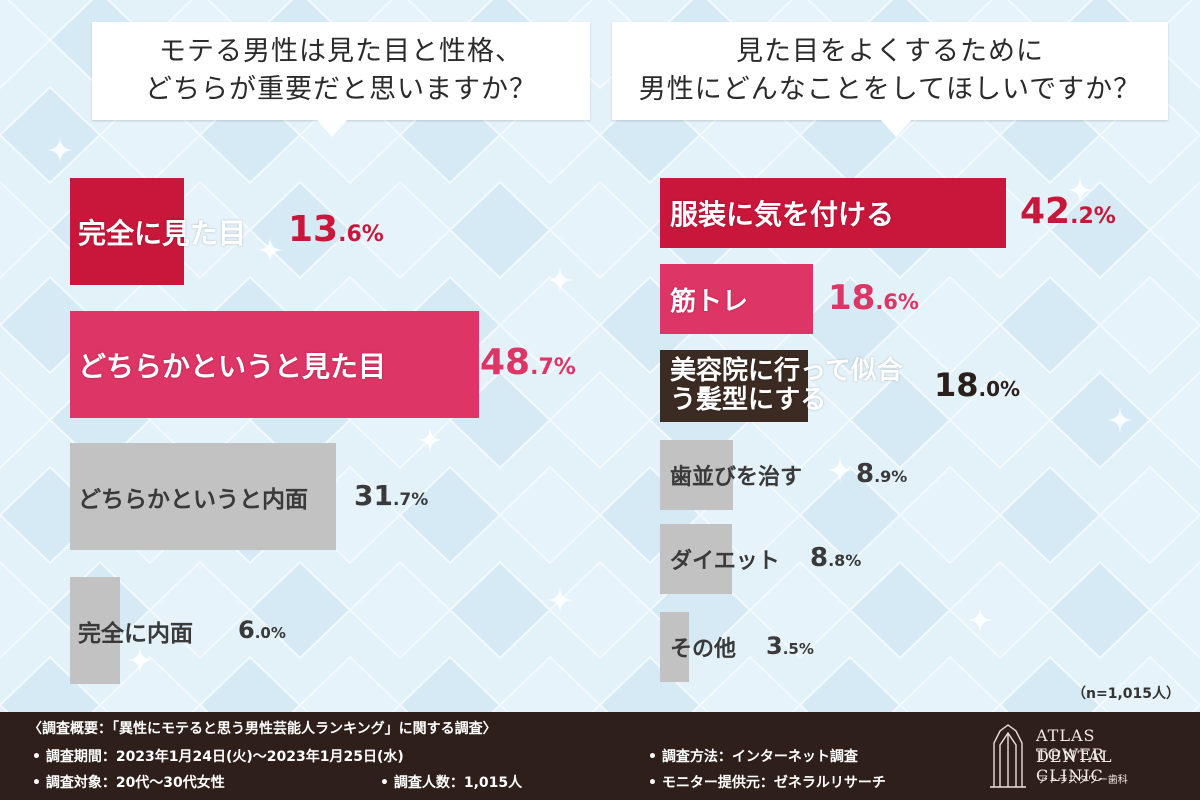  I want to click on right-bubble-tail, so click(896, 128).